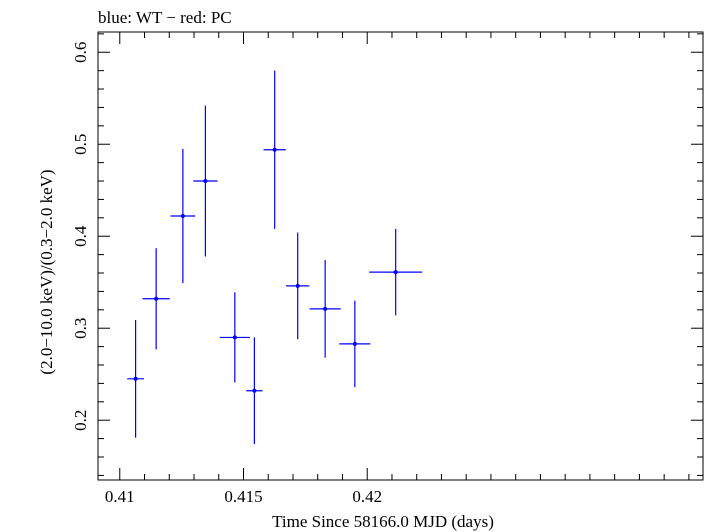 This screenshot has height=532, width=705. Describe the element at coordinates (80, 144) in the screenshot. I see `y-tick-label: 0.5` at that location.